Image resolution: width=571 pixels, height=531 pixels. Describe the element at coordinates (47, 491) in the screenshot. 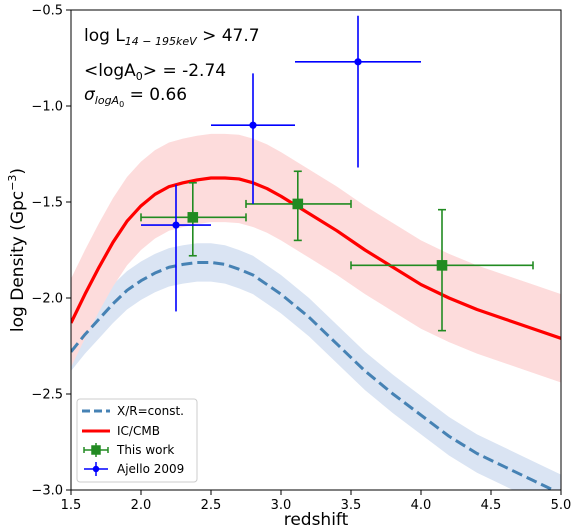

I see `y-tick-label: −3.0` at that location.